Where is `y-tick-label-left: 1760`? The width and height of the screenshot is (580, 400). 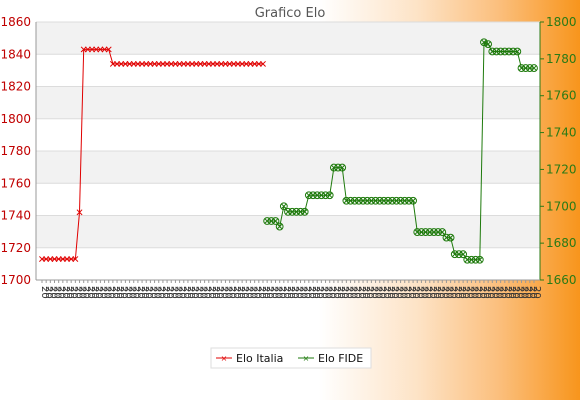
y-tick-label-left: 1760 is located at coordinates (15, 183).